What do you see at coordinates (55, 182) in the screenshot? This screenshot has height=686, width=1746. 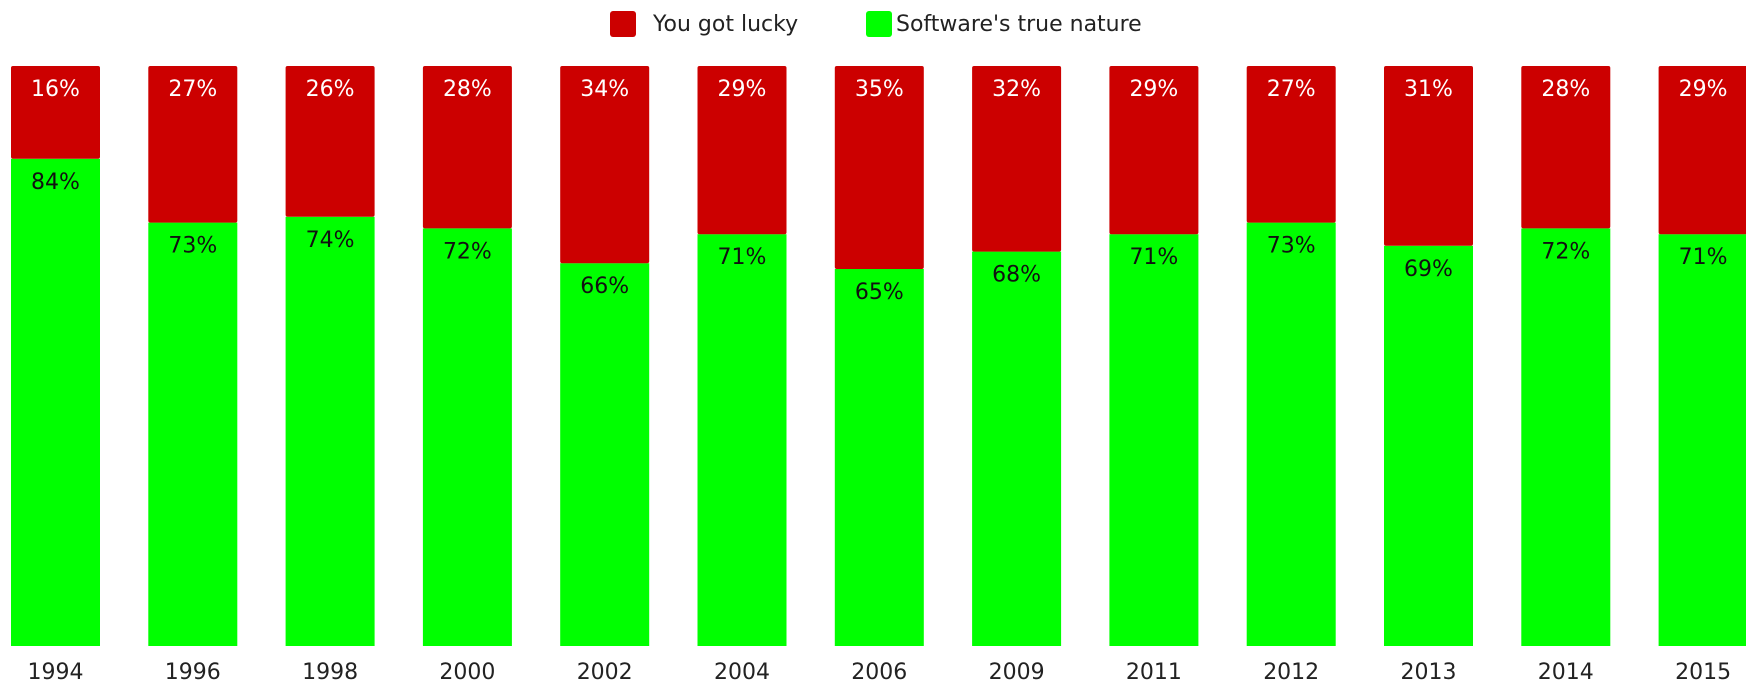 I see `value-label: 84%` at bounding box center [55, 182].